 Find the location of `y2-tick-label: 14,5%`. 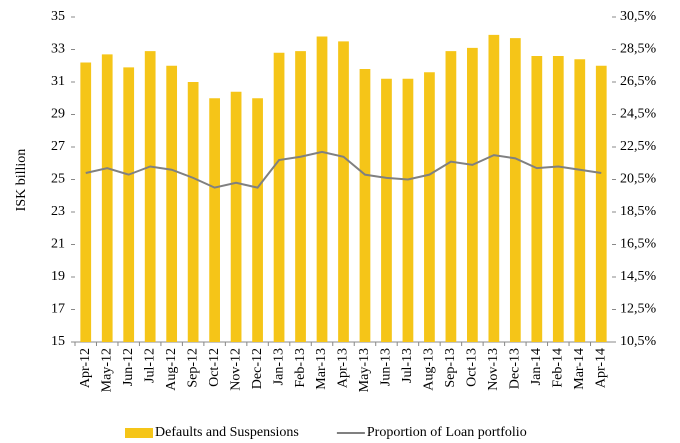

y2-tick-label: 14,5% is located at coordinates (638, 276).